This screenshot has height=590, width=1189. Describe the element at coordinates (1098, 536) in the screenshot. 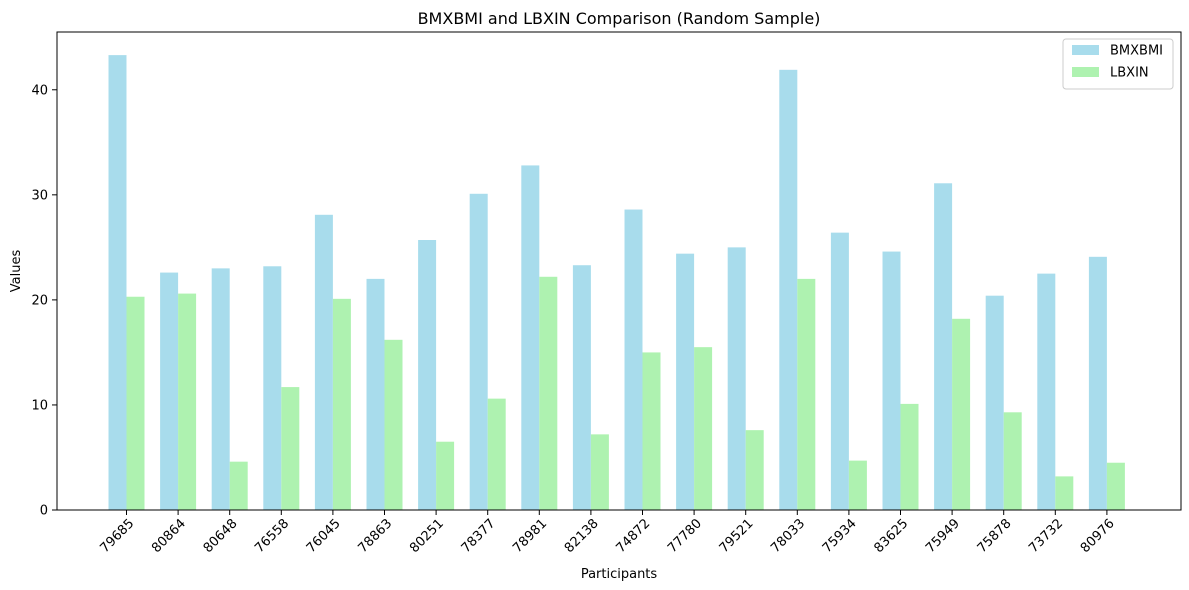

I see `x-tick-label: 80976` at that location.